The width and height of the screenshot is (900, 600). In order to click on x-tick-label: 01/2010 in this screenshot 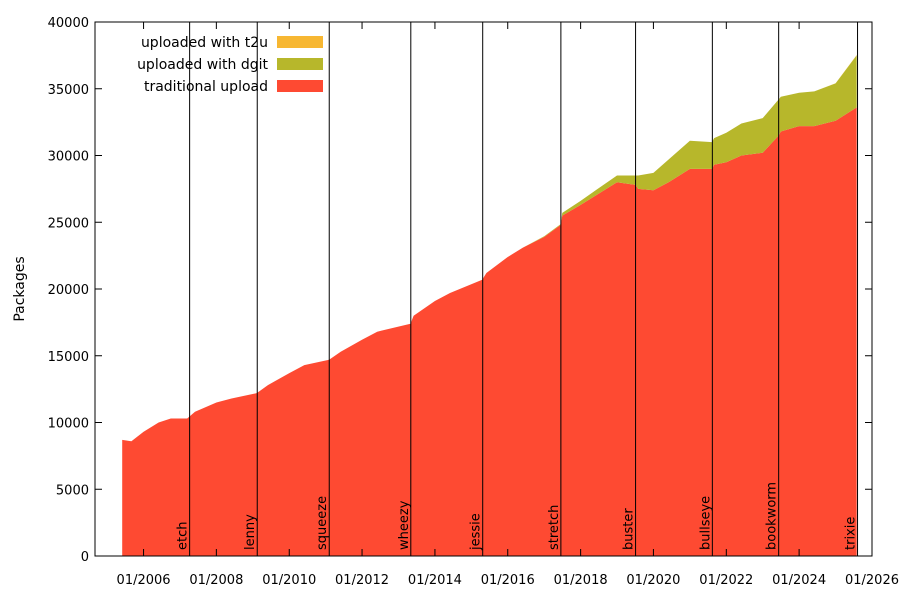, I will do `click(289, 580)`.